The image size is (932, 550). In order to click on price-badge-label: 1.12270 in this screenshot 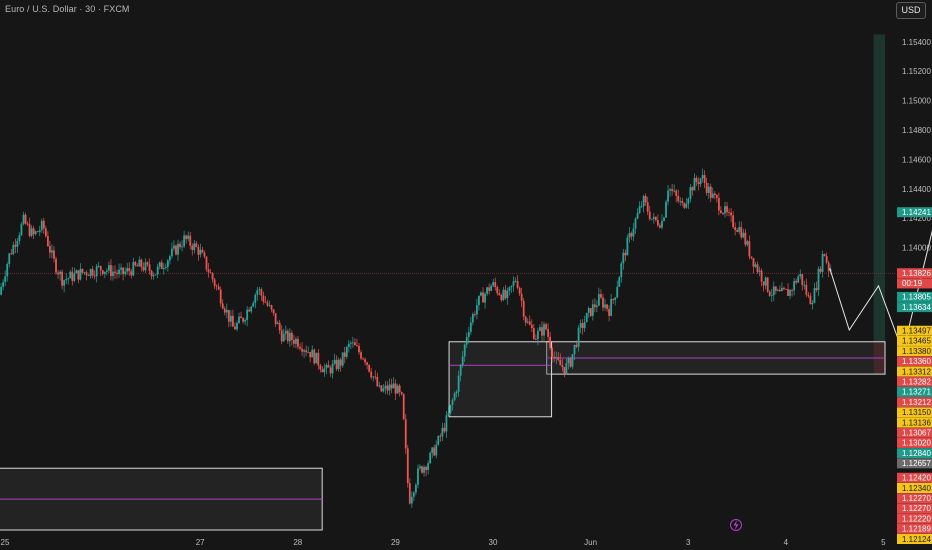, I will do `click(916, 498)`.